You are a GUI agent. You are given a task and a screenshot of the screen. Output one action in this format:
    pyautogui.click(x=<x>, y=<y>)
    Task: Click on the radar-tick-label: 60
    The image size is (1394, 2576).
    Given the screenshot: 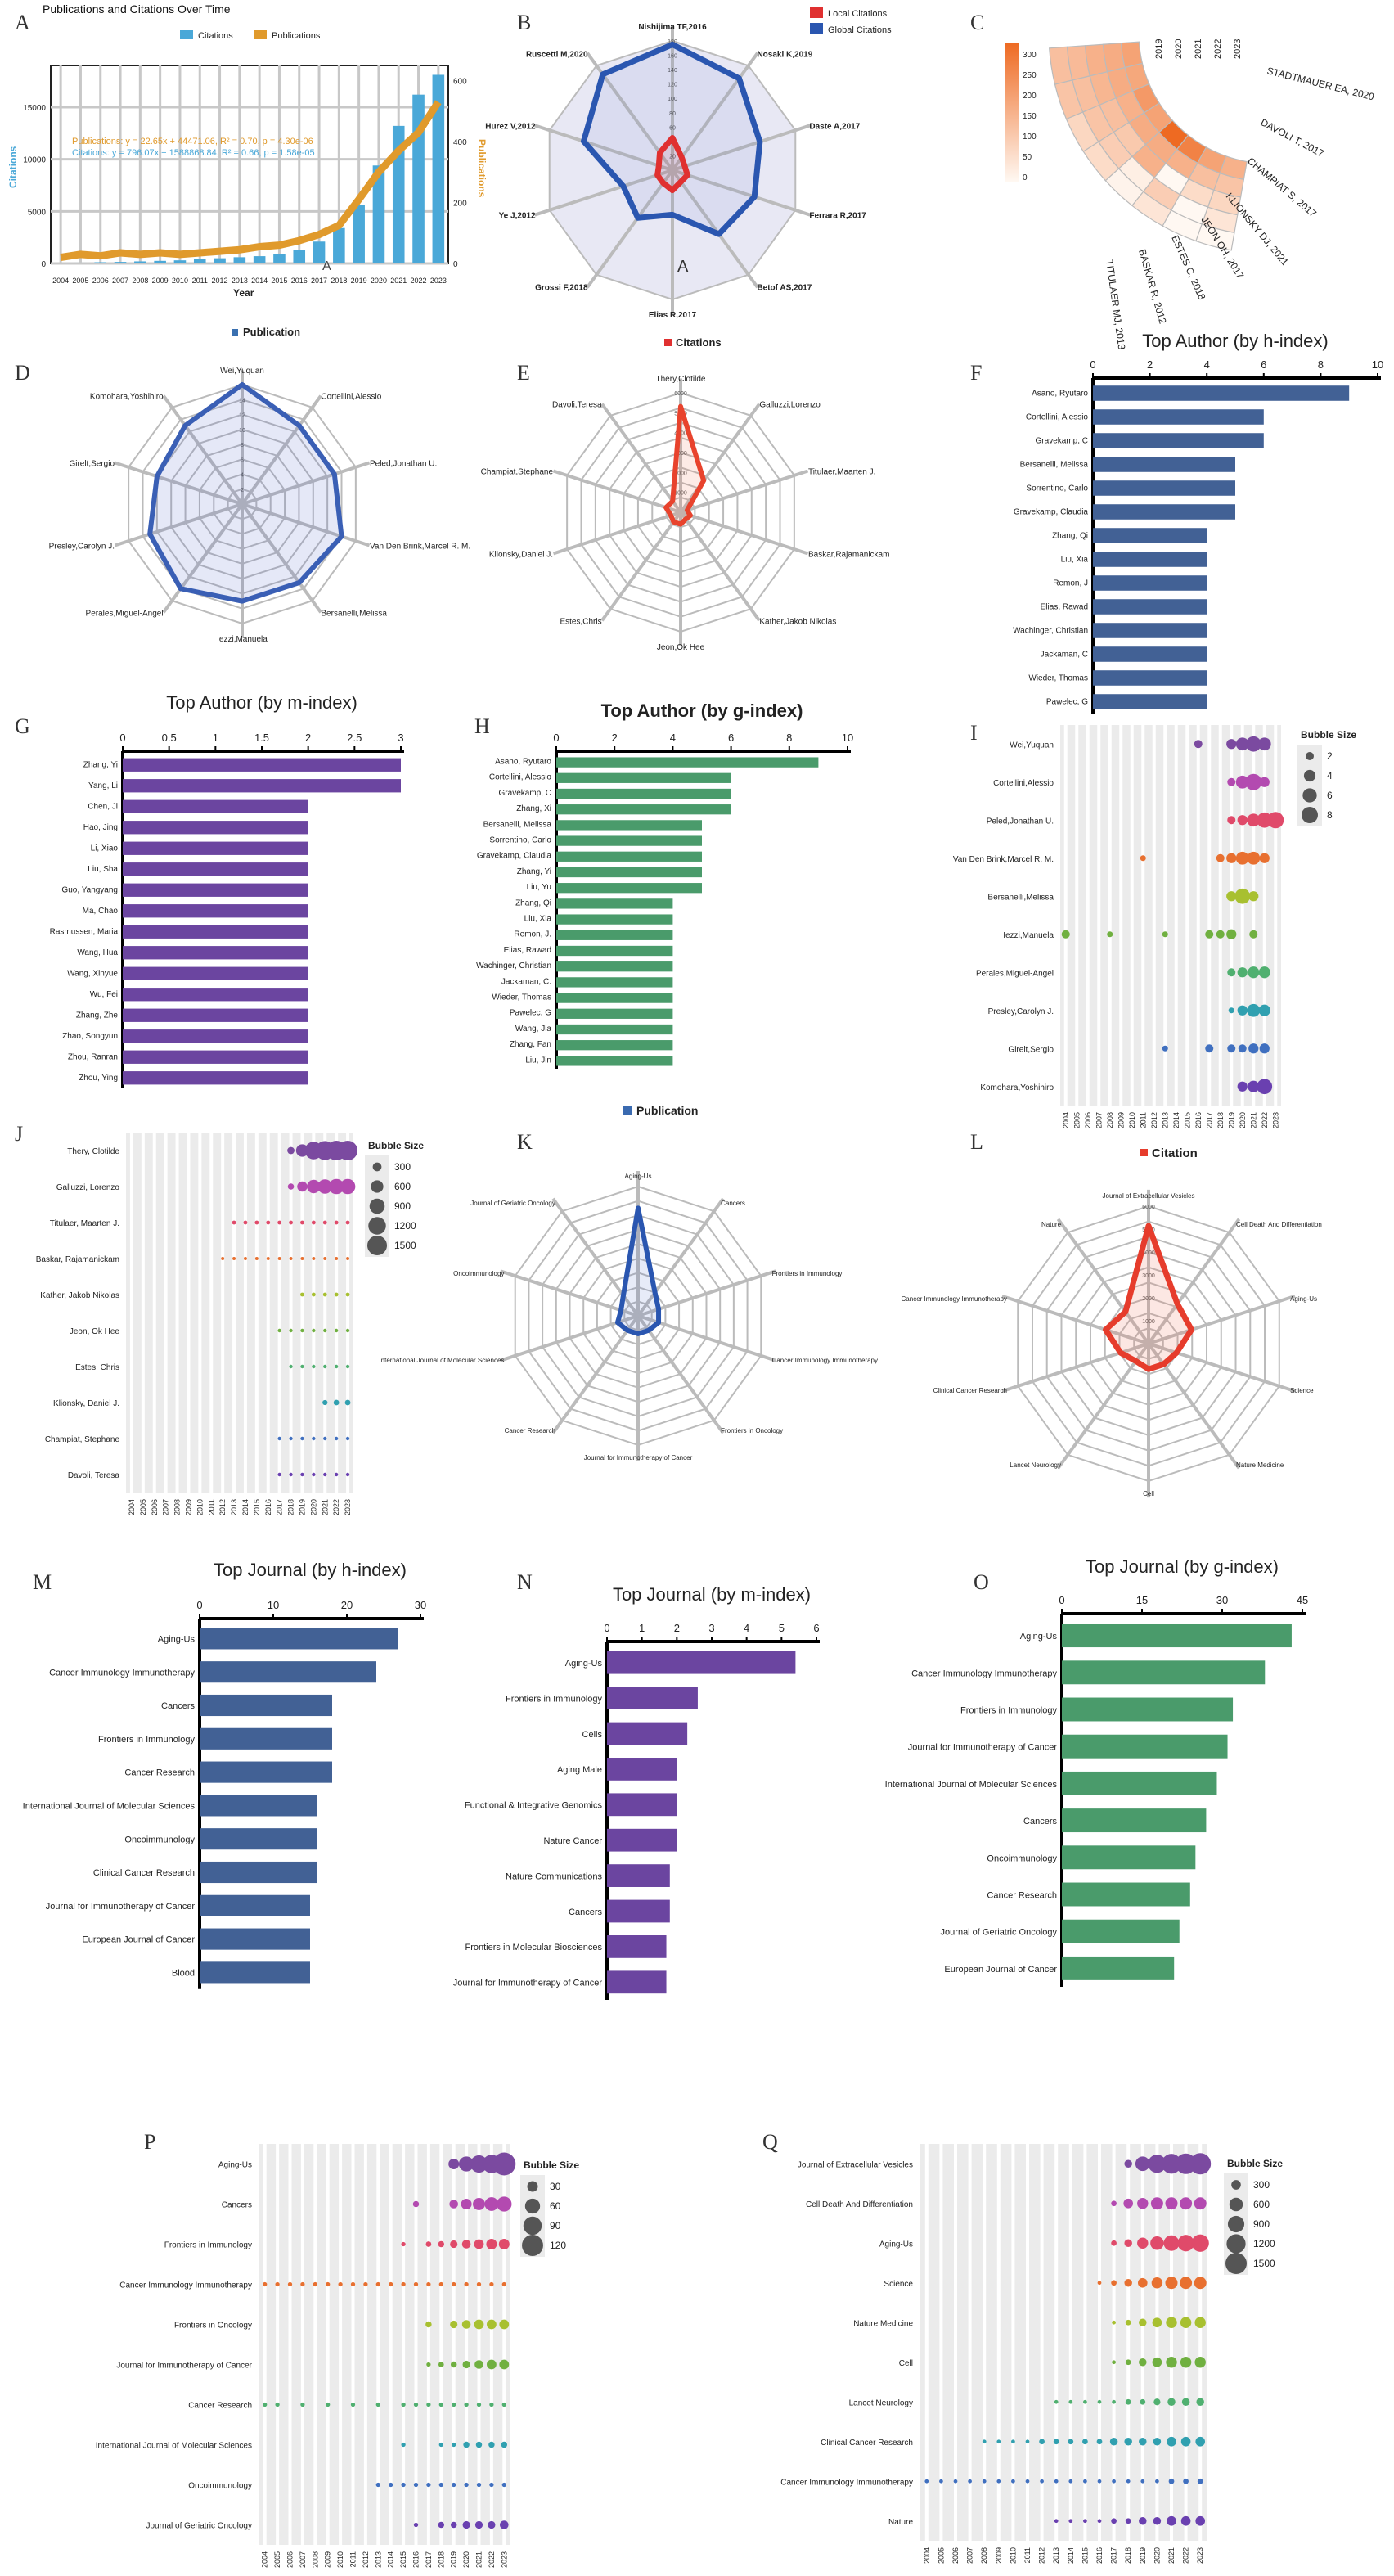 What is the action you would take?
    pyautogui.click(x=672, y=128)
    